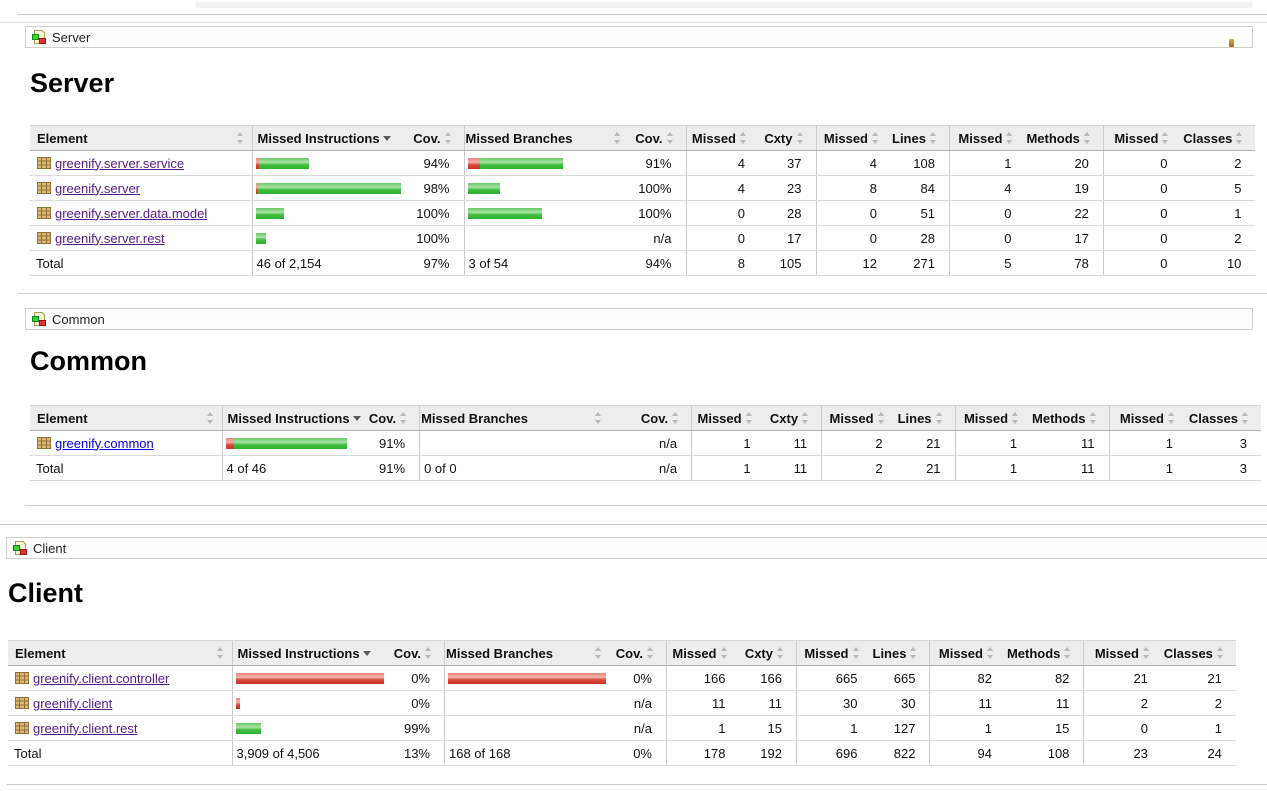 This screenshot has width=1267, height=791. What do you see at coordinates (131, 213) in the screenshot?
I see `package-link: greenify.server.data.model` at bounding box center [131, 213].